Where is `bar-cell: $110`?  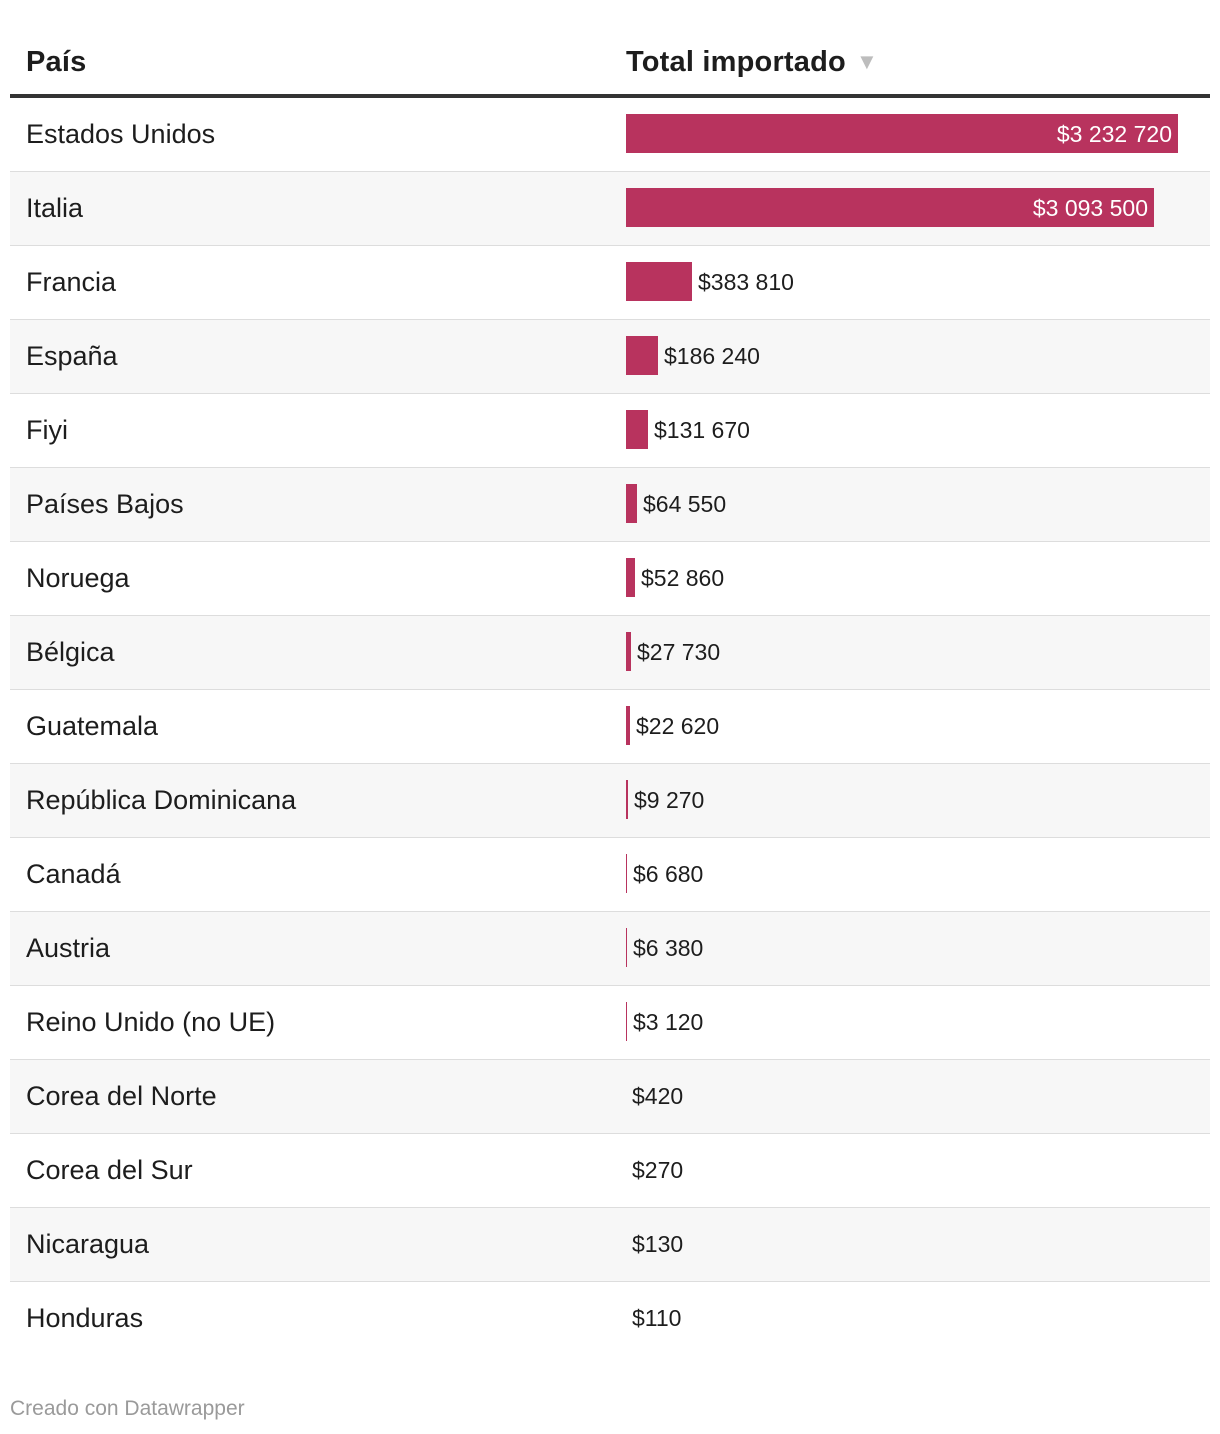
bar-cell: $110 is located at coordinates (906, 1318).